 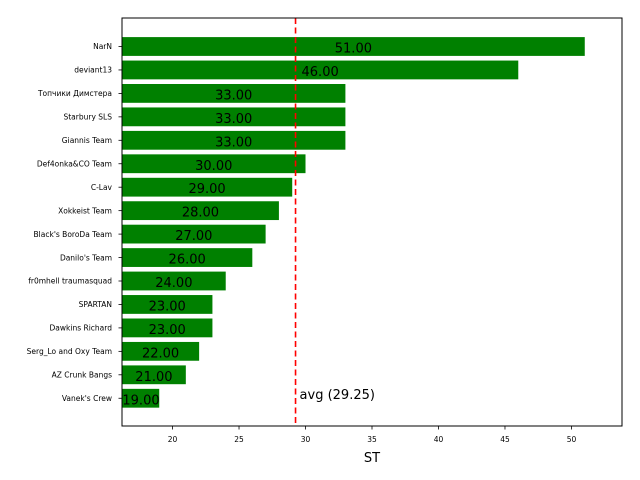 I want to click on bar-value-label: 26.00, so click(x=187, y=260).